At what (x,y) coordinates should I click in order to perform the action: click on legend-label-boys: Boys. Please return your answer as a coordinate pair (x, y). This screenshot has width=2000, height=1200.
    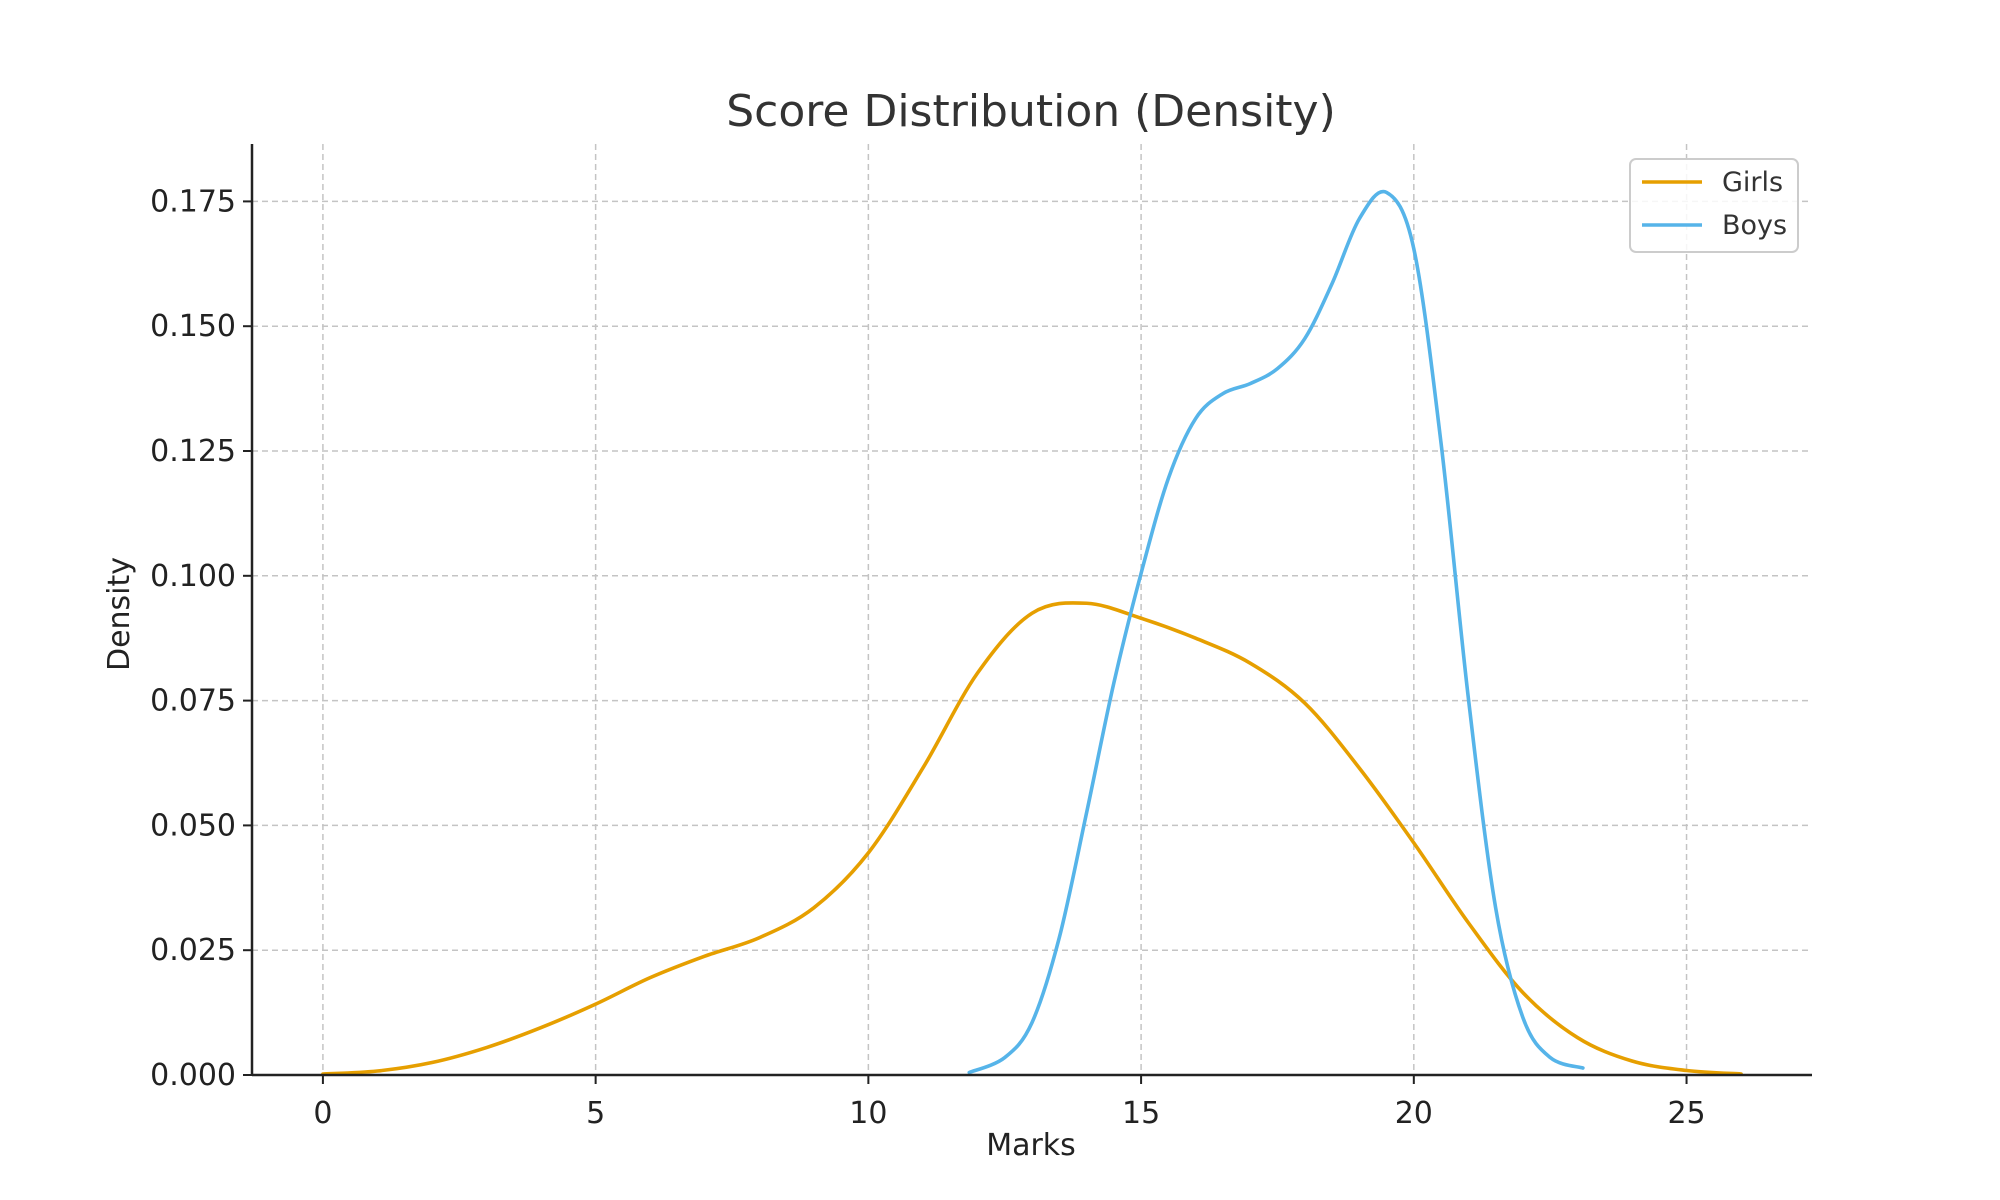
    Looking at the image, I should click on (1754, 225).